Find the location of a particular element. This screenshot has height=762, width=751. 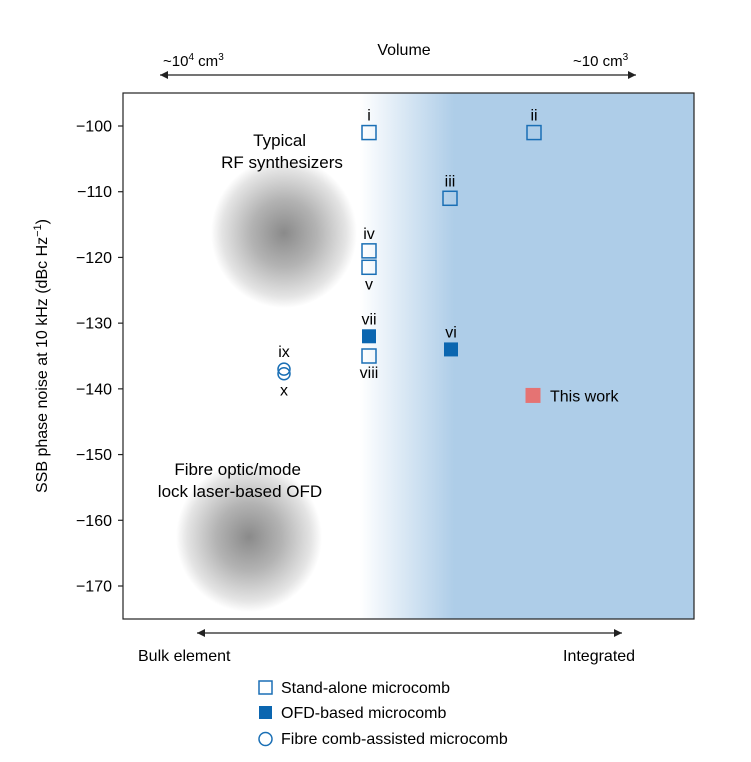

volume-axis-title: Volume is located at coordinates (403, 50).